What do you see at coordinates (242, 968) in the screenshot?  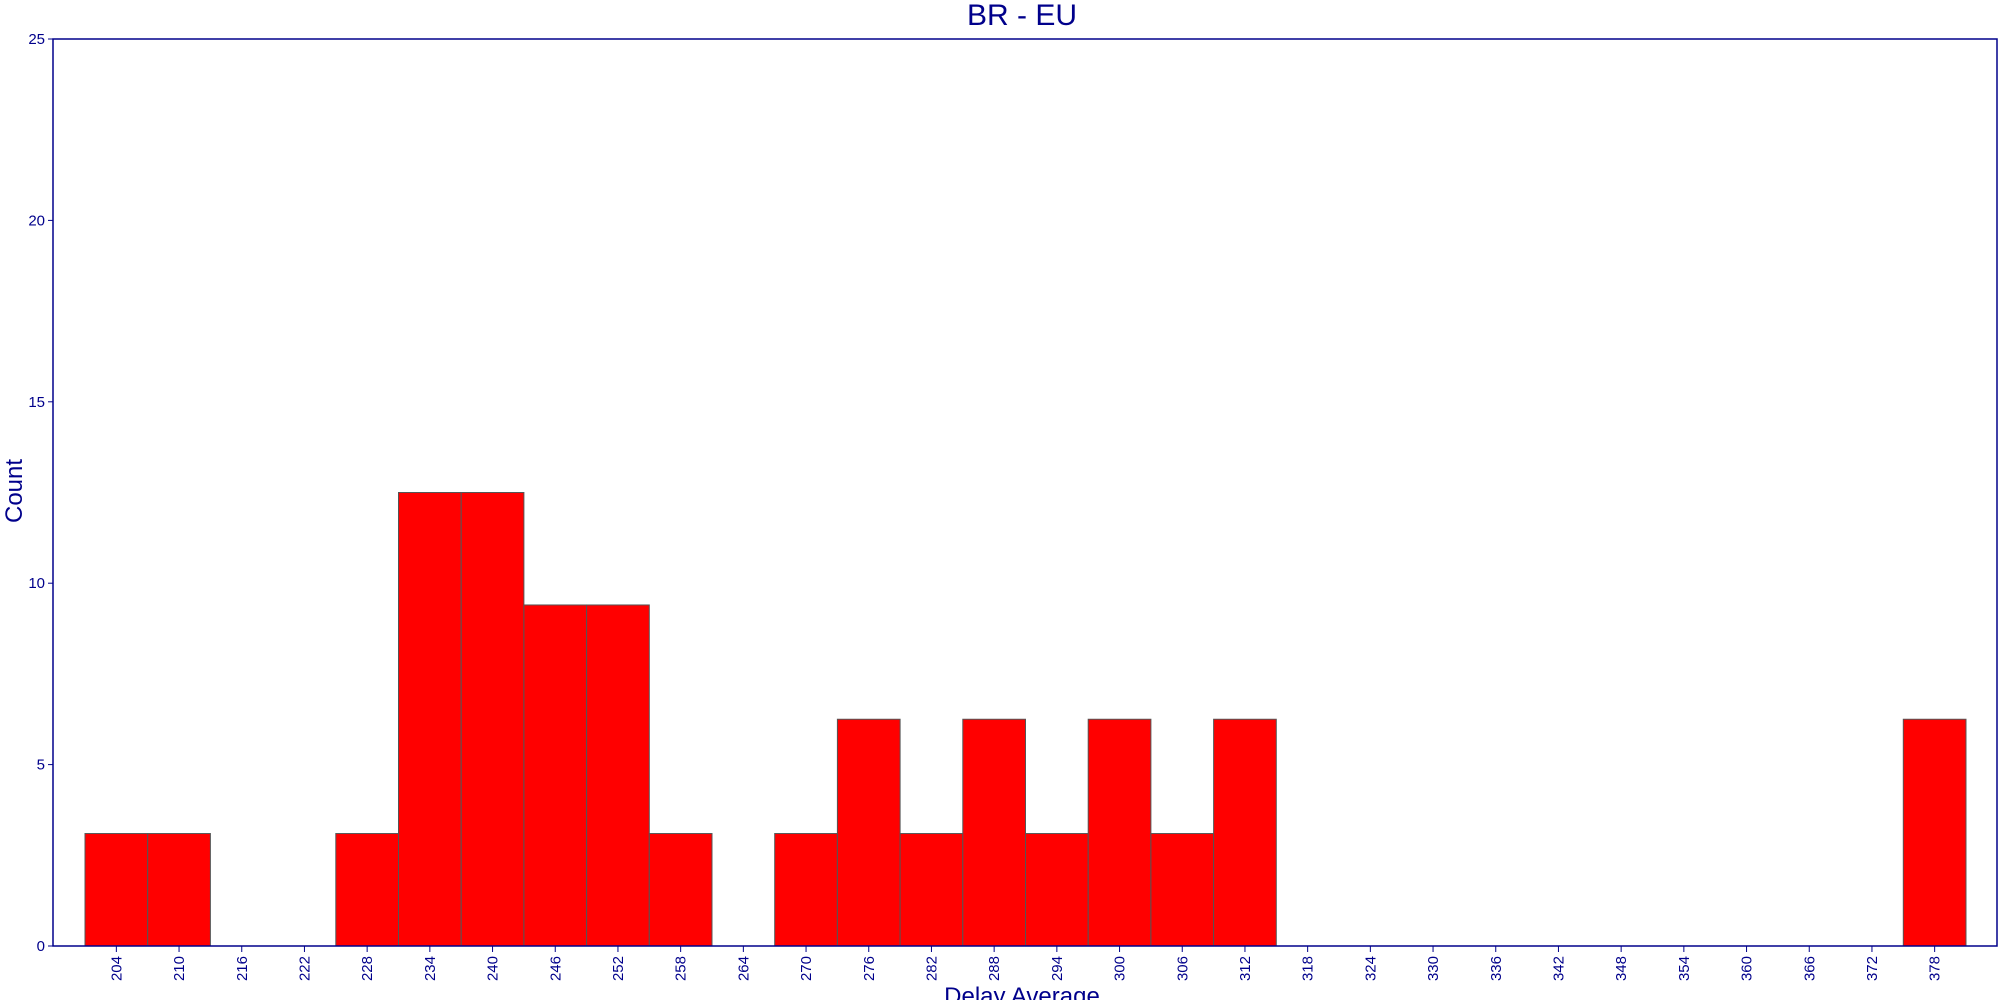 I see `x-tick-label: 216` at bounding box center [242, 968].